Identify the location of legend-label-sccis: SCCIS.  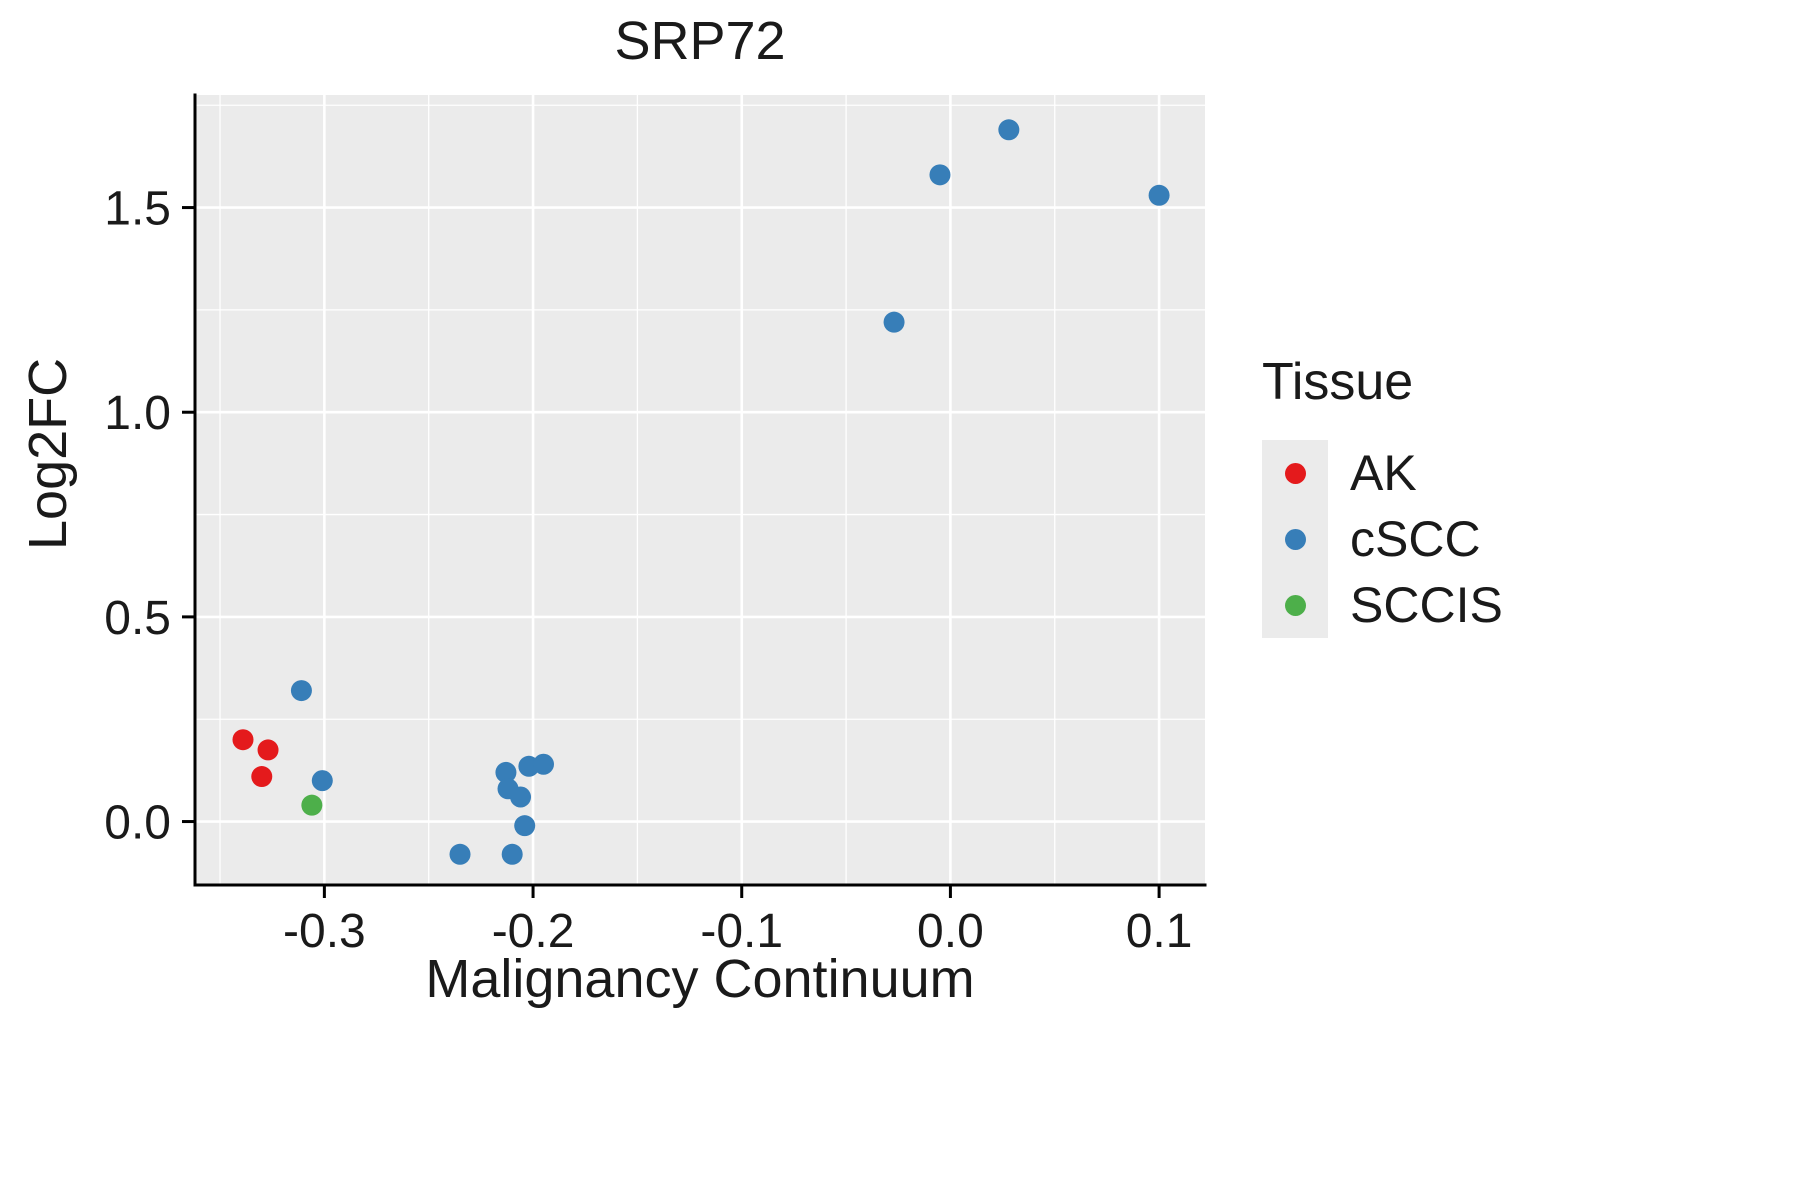
(1426, 605).